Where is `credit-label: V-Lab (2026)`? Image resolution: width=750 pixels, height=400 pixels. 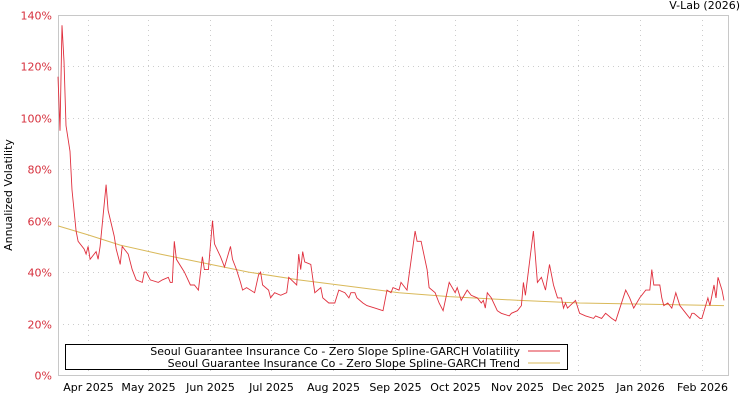 credit-label: V-Lab (2026) is located at coordinates (704, 6).